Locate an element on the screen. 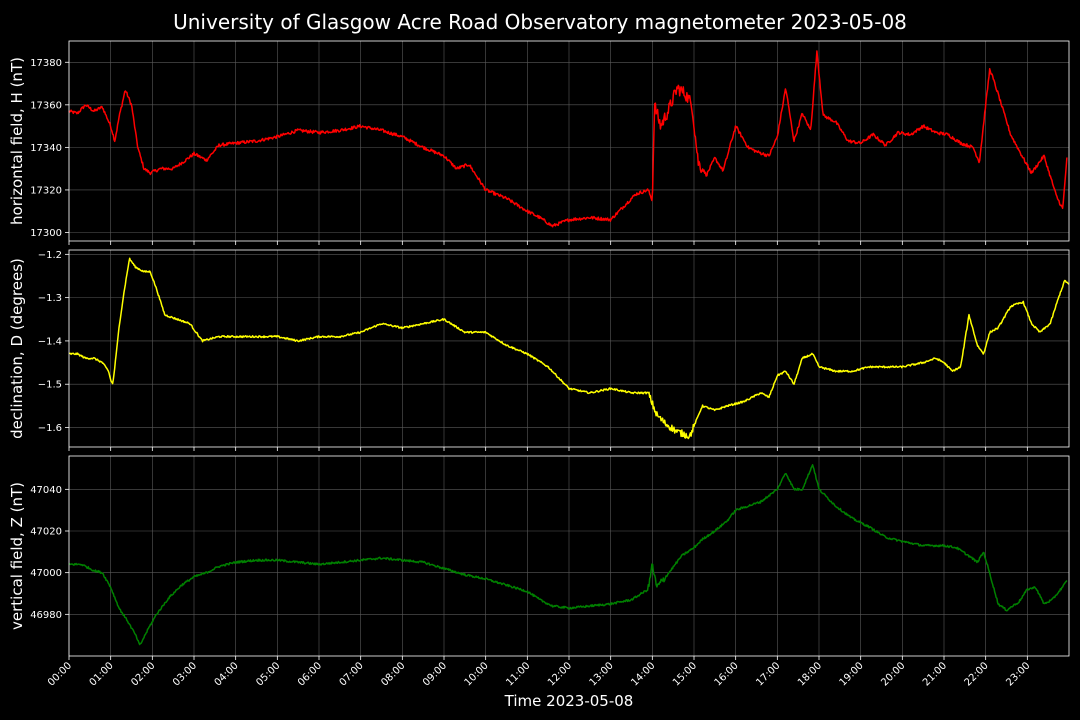 The image size is (1080, 720). x-tick-label: 16:00 is located at coordinates (727, 674).